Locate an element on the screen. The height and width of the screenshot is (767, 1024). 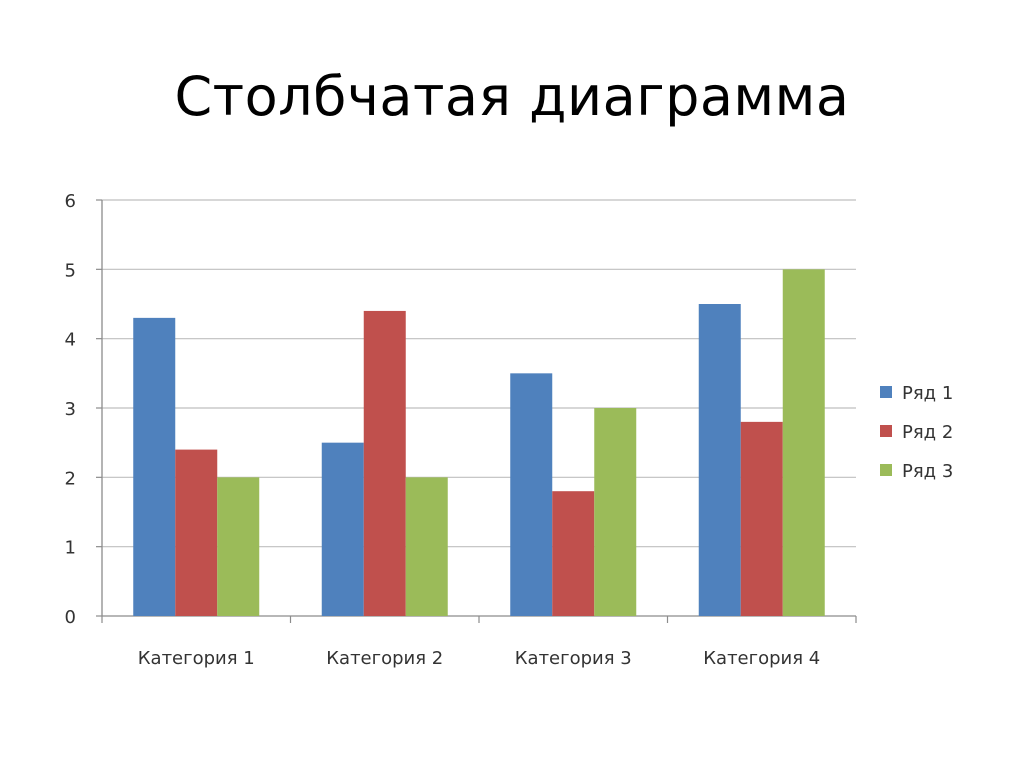
legend: Ряд 1 Ряд 2 Ряд 3 is located at coordinates (916, 432).